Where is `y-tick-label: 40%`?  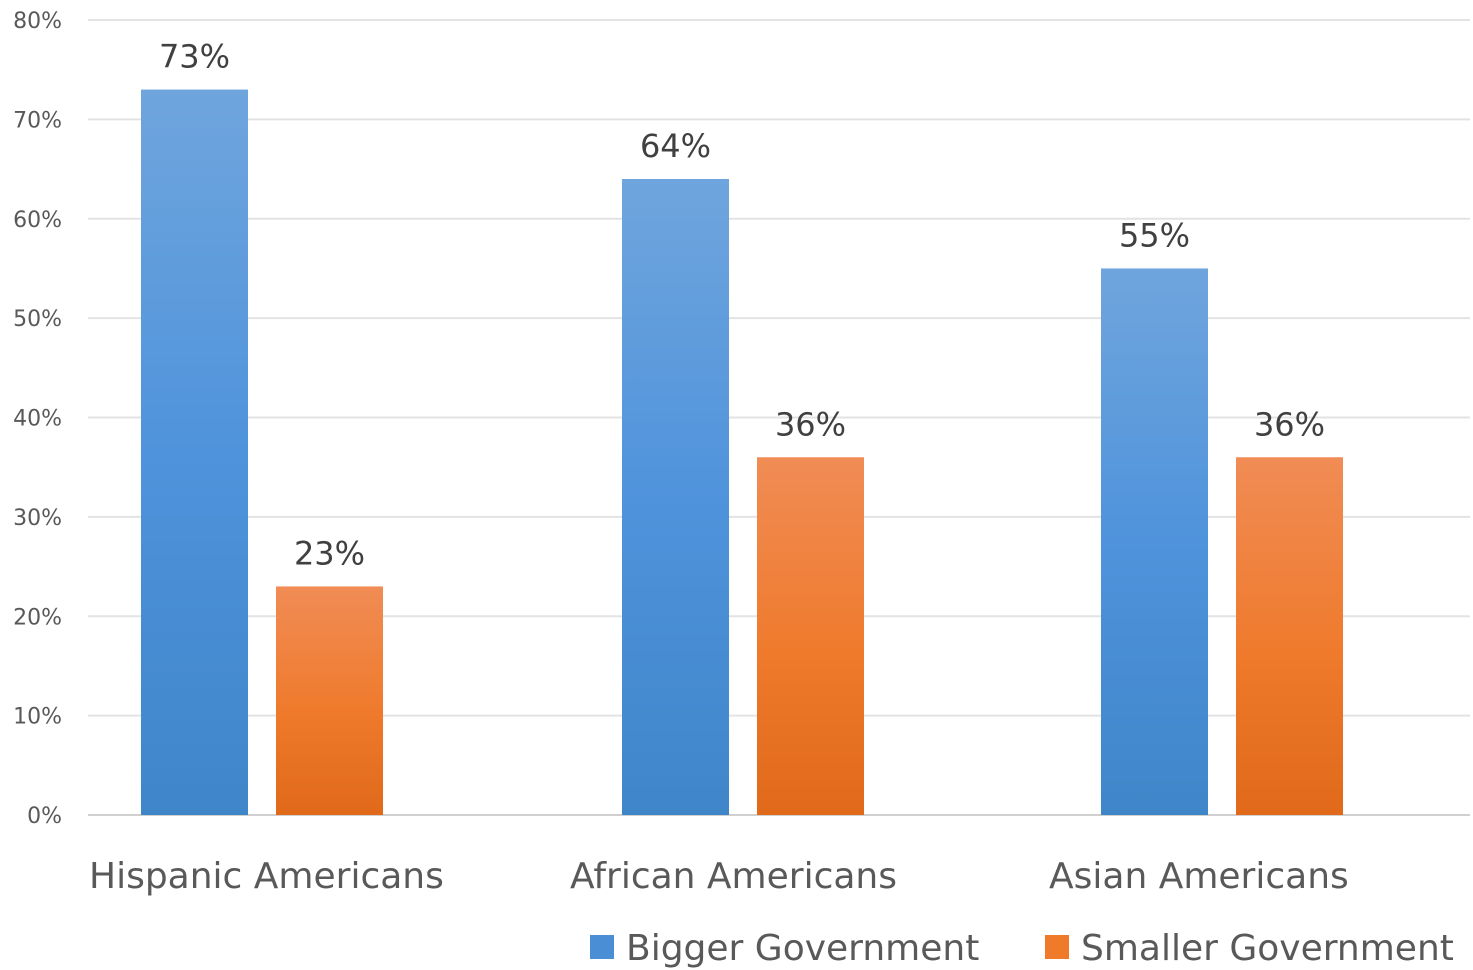 y-tick-label: 40% is located at coordinates (37, 419).